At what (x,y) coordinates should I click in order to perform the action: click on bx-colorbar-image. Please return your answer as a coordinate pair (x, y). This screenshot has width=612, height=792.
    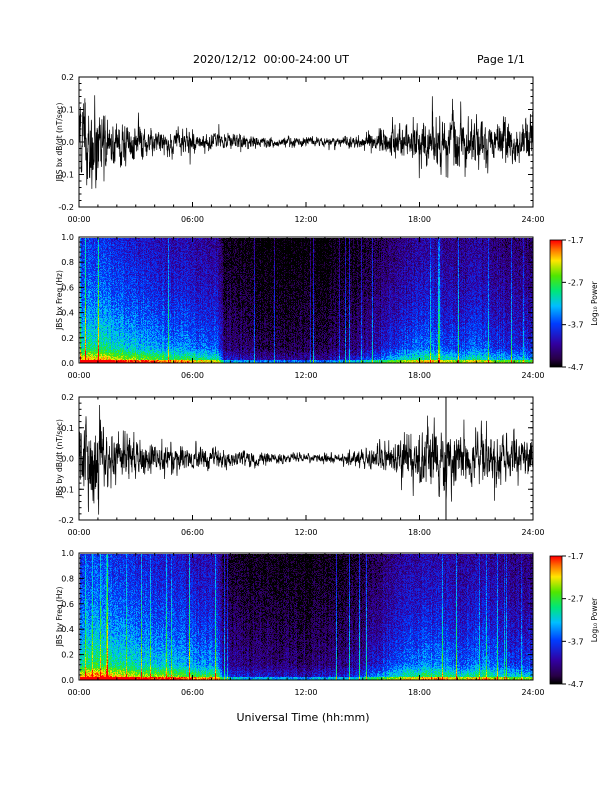
    Looking at the image, I should click on (556, 303).